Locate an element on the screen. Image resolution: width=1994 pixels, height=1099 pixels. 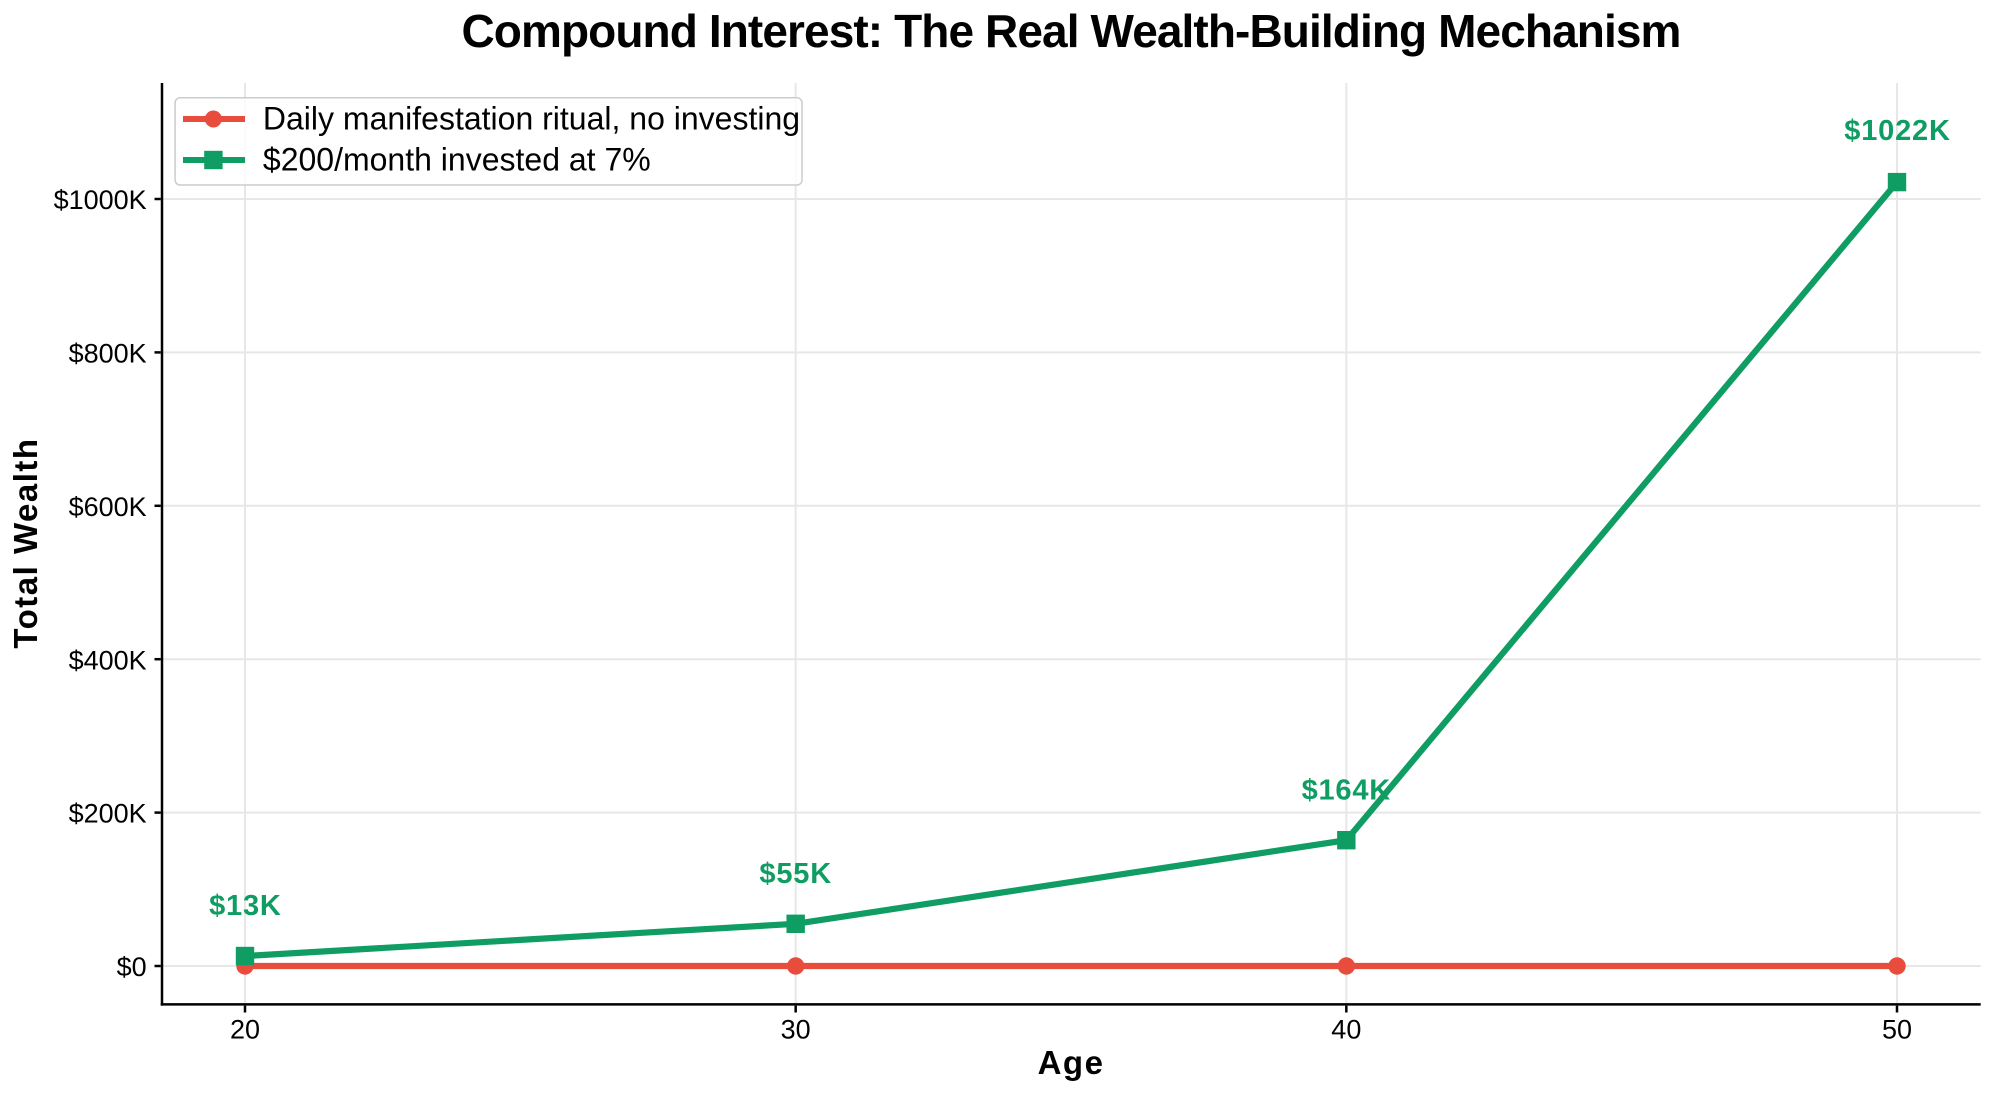
svg-text: $200K is located at coordinates (108, 814).